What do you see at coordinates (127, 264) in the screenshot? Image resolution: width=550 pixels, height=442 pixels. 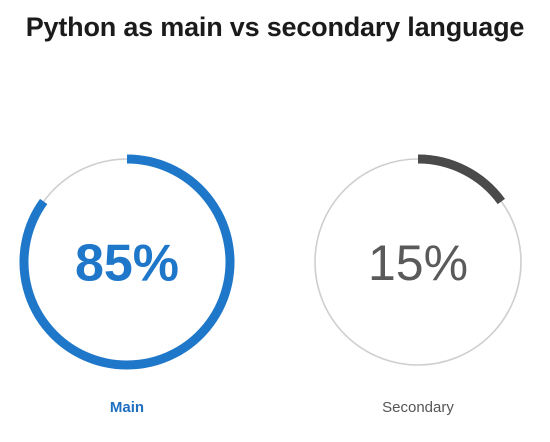 I see `donut-main-value-label: 85%` at bounding box center [127, 264].